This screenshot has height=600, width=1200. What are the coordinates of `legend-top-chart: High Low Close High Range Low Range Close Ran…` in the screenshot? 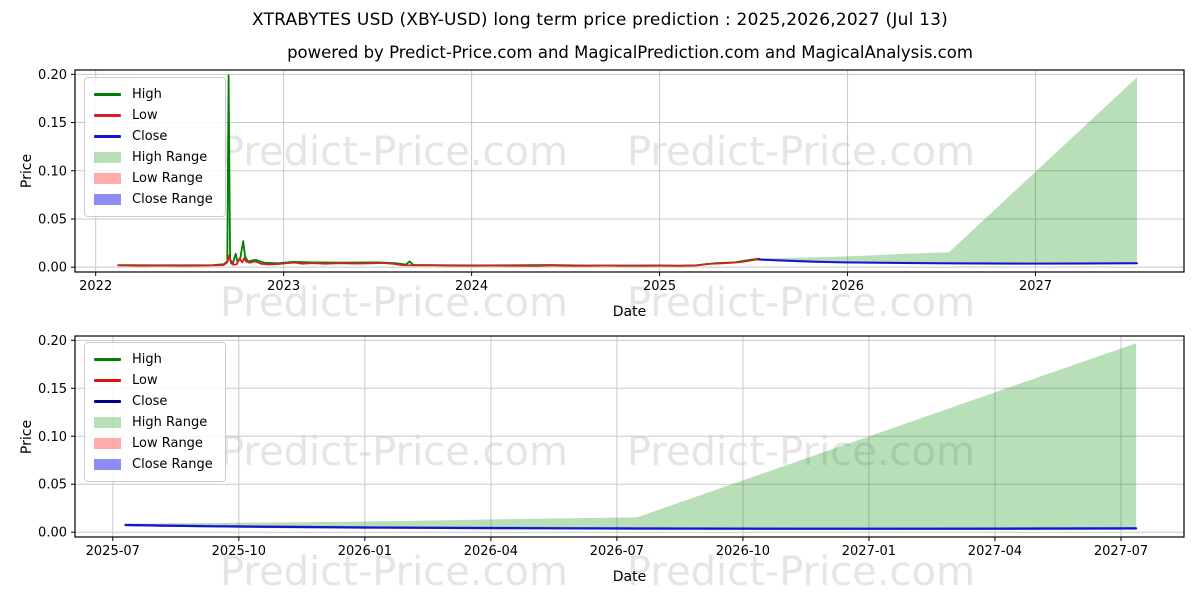 It's located at (155, 147).